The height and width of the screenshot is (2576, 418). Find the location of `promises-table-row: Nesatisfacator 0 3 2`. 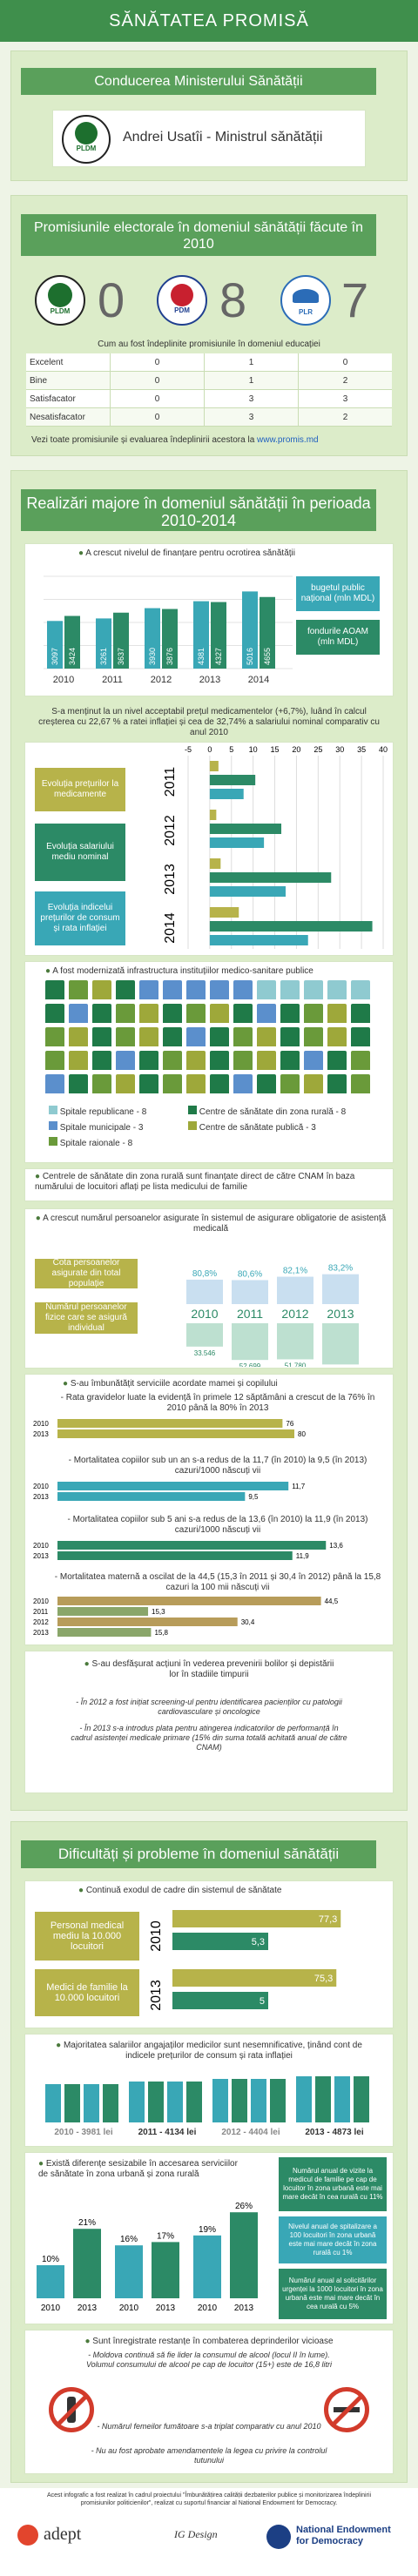

promises-table-row: Nesatisfacator 0 3 2 is located at coordinates (209, 417).